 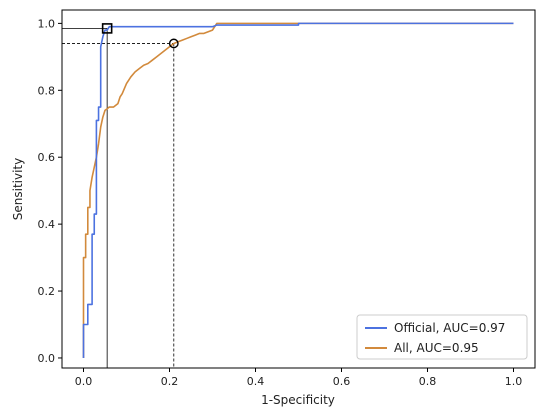 I want to click on y-tick-label: 0.6, so click(x=47, y=157).